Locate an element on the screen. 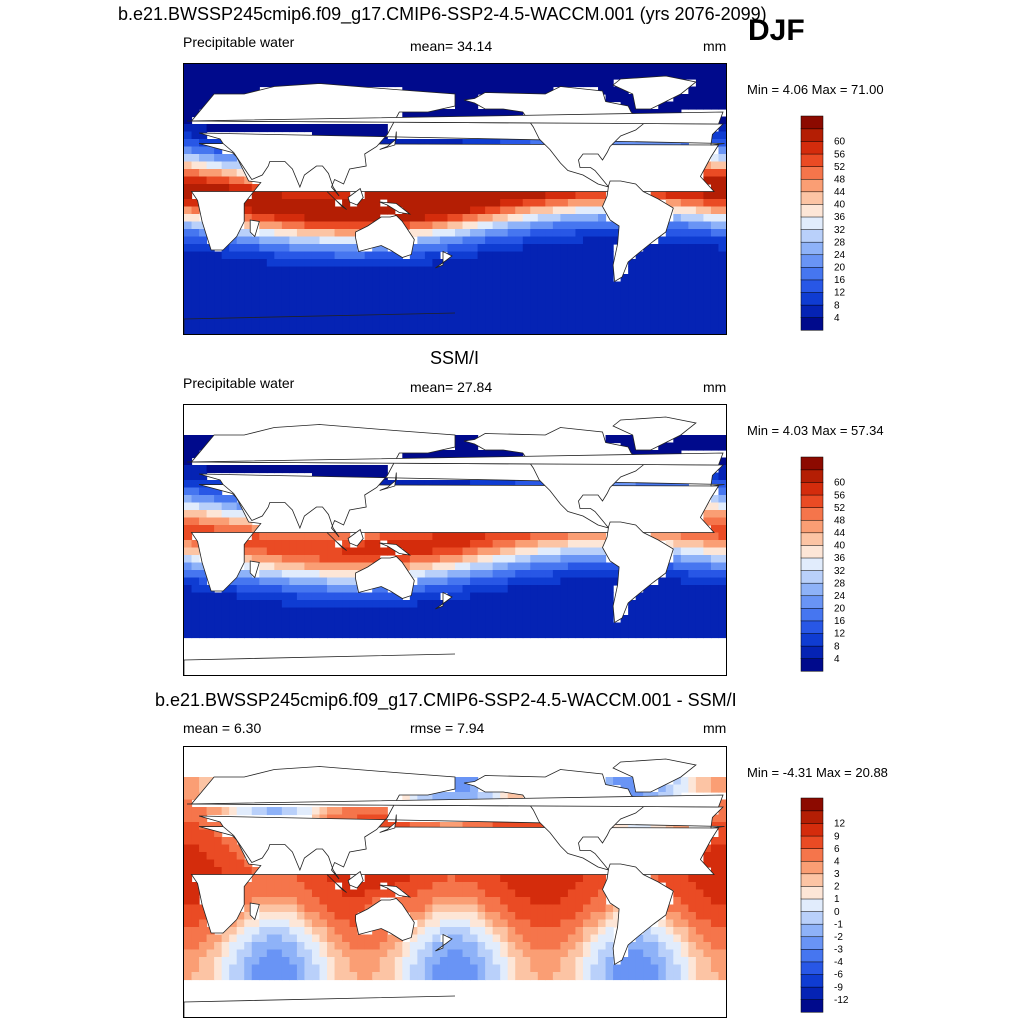  colorbar-tick-label: 52 is located at coordinates (840, 508).